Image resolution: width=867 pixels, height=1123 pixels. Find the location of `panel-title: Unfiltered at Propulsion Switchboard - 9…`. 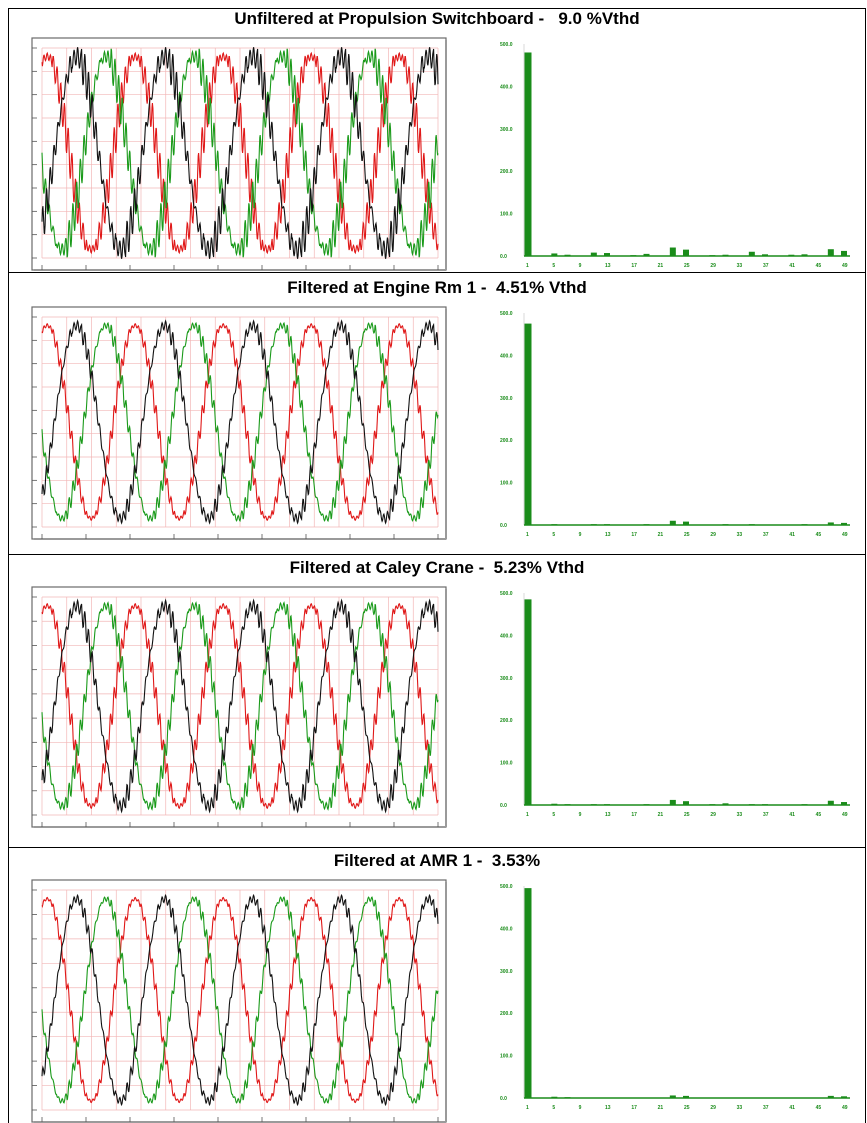

panel-title: Unfiltered at Propulsion Switchboard - 9… is located at coordinates (437, 18).